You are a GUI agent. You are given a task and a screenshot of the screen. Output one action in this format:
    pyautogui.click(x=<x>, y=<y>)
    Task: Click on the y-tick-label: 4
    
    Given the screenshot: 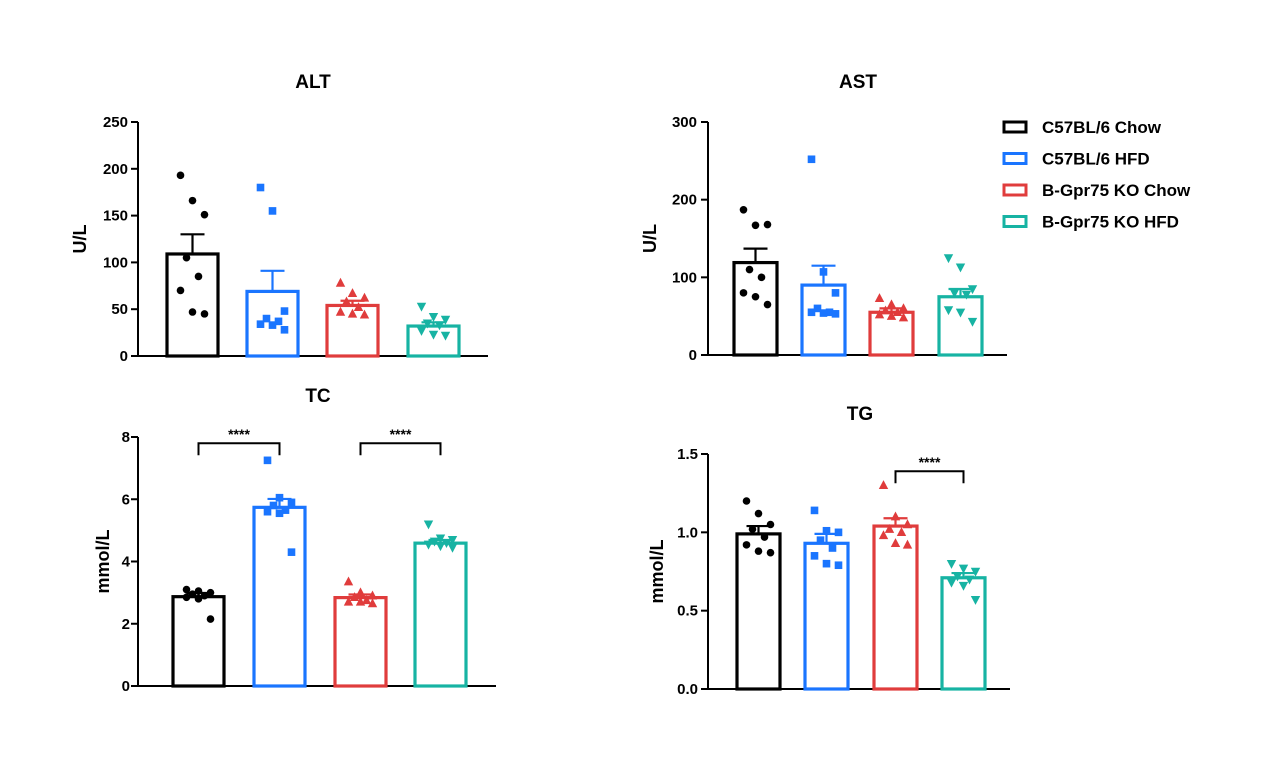 What is the action you would take?
    pyautogui.click(x=126, y=562)
    